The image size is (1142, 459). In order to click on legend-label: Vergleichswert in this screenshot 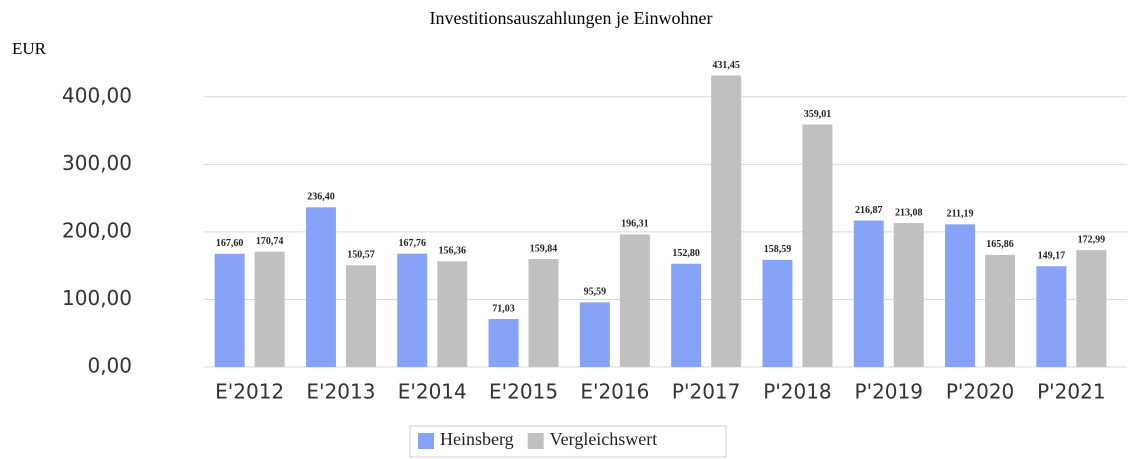, I will do `click(604, 439)`.